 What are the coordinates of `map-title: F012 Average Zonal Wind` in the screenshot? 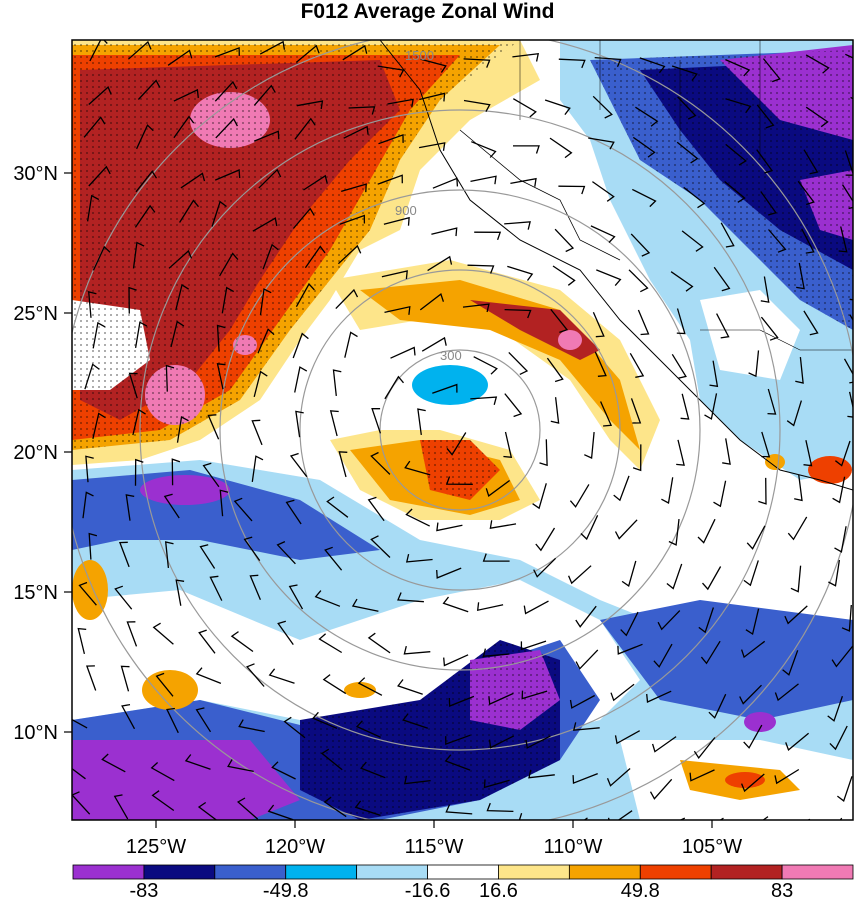 It's located at (427, 11).